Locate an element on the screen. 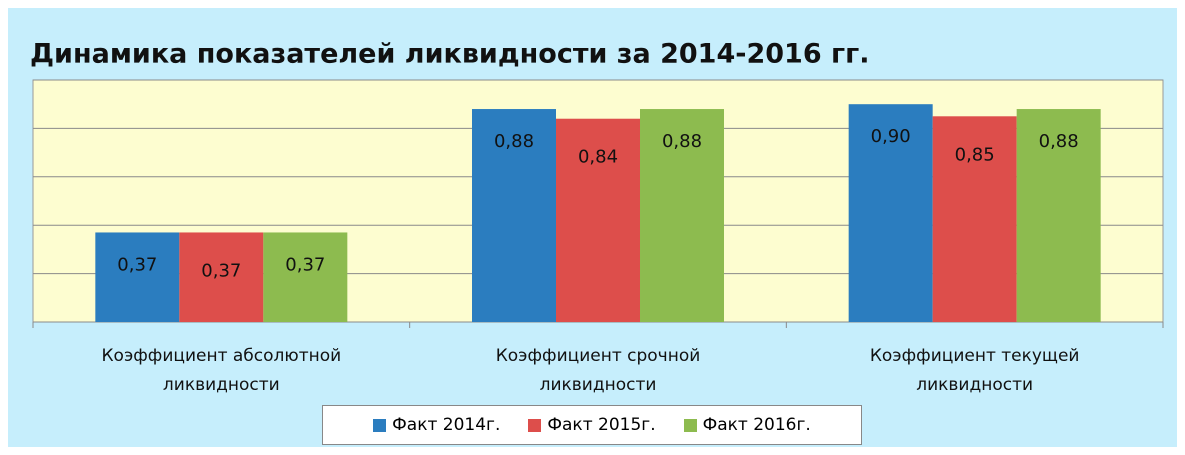  value-label: 0,90 is located at coordinates (891, 136).